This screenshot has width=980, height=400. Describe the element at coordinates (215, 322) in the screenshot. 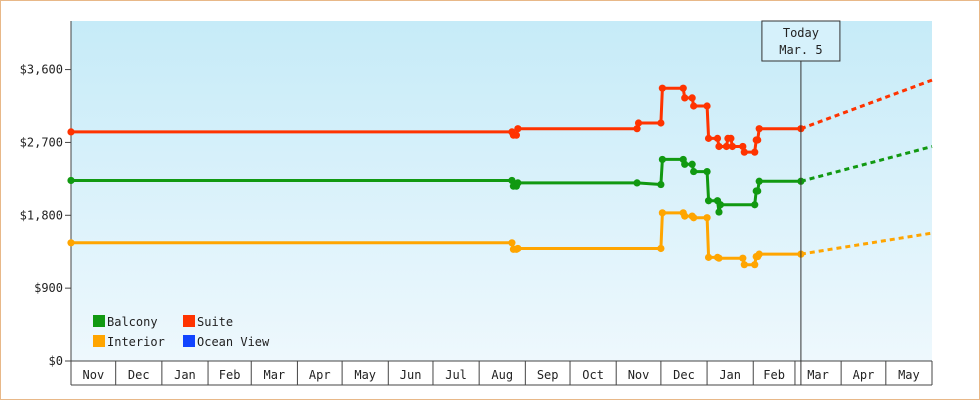

I see `legend-label-suite: Suite` at that location.